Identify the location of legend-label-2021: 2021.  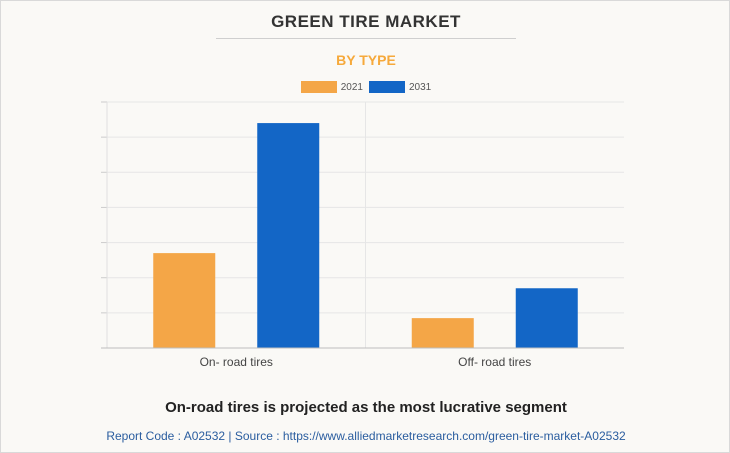
(351, 87).